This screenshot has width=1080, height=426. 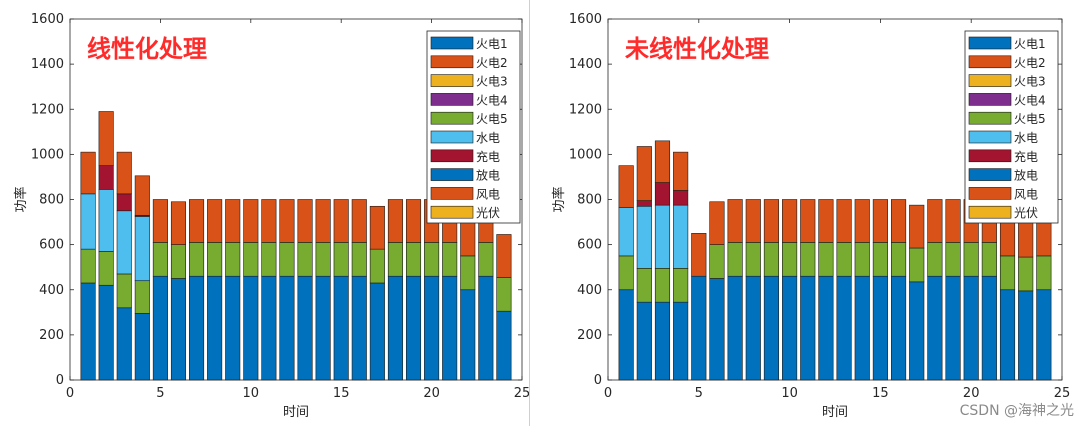 I want to click on legend-label: 火电1, so click(x=1030, y=44).